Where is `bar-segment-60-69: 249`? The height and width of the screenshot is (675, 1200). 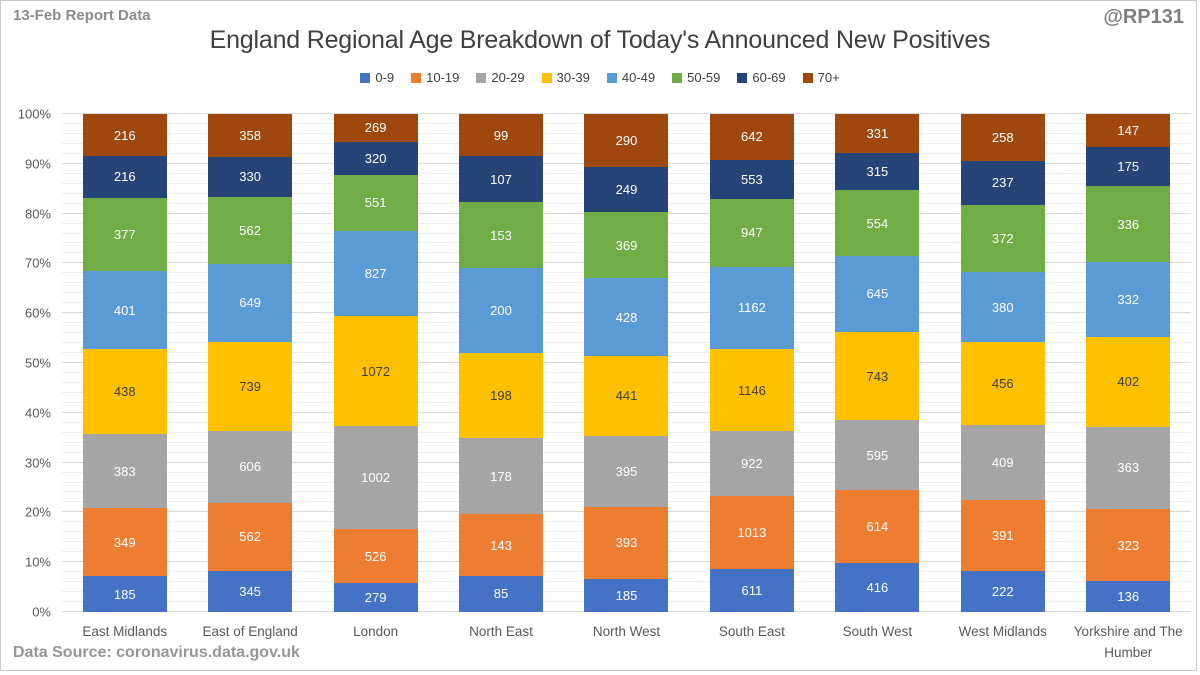
bar-segment-60-69: 249 is located at coordinates (626, 189).